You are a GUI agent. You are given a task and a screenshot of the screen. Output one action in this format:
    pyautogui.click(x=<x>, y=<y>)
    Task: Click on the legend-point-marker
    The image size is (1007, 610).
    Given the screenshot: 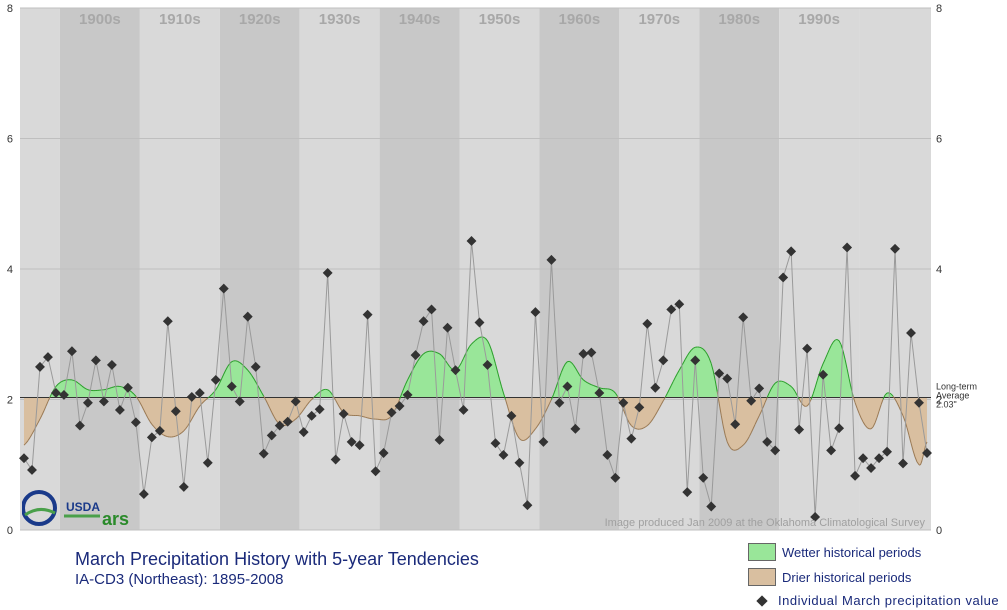 What is the action you would take?
    pyautogui.click(x=762, y=600)
    